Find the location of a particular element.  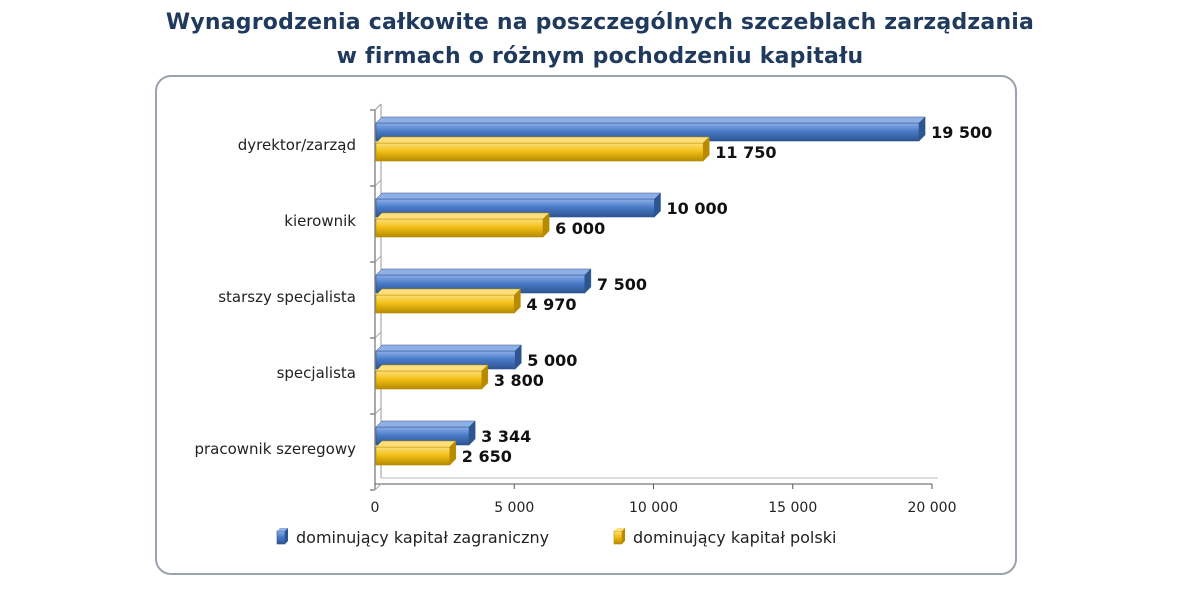

chart-title-line-2: w firmach o różnym pochodzeniu kapitału is located at coordinates (600, 56).